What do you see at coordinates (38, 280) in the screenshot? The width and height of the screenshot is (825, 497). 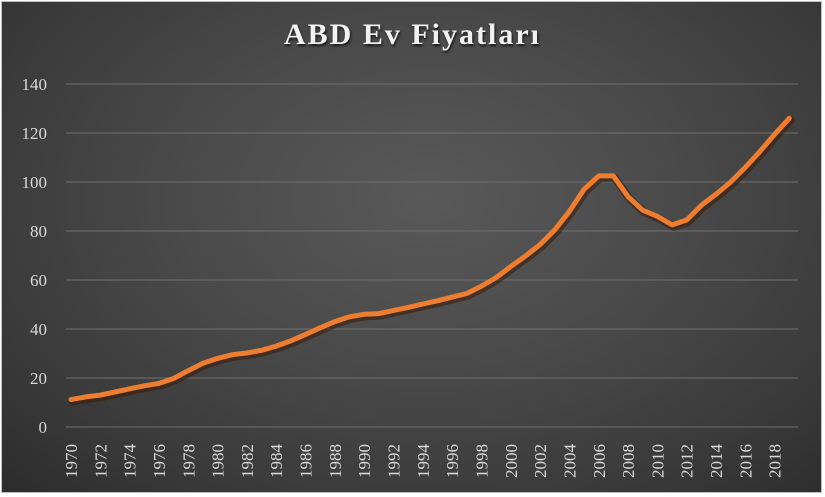 I see `y-tick-label: 60` at bounding box center [38, 280].